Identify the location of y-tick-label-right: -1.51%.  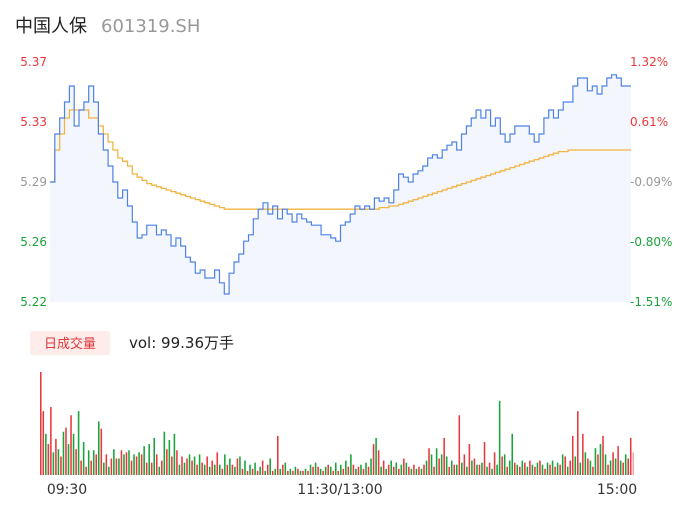
(651, 302).